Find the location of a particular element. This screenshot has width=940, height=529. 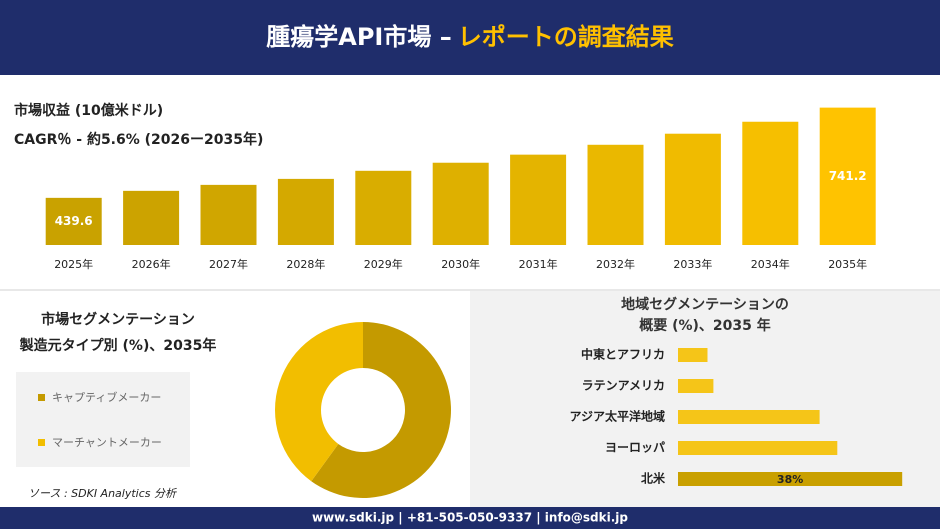

x-tick-label: 2027年 is located at coordinates (228, 264).